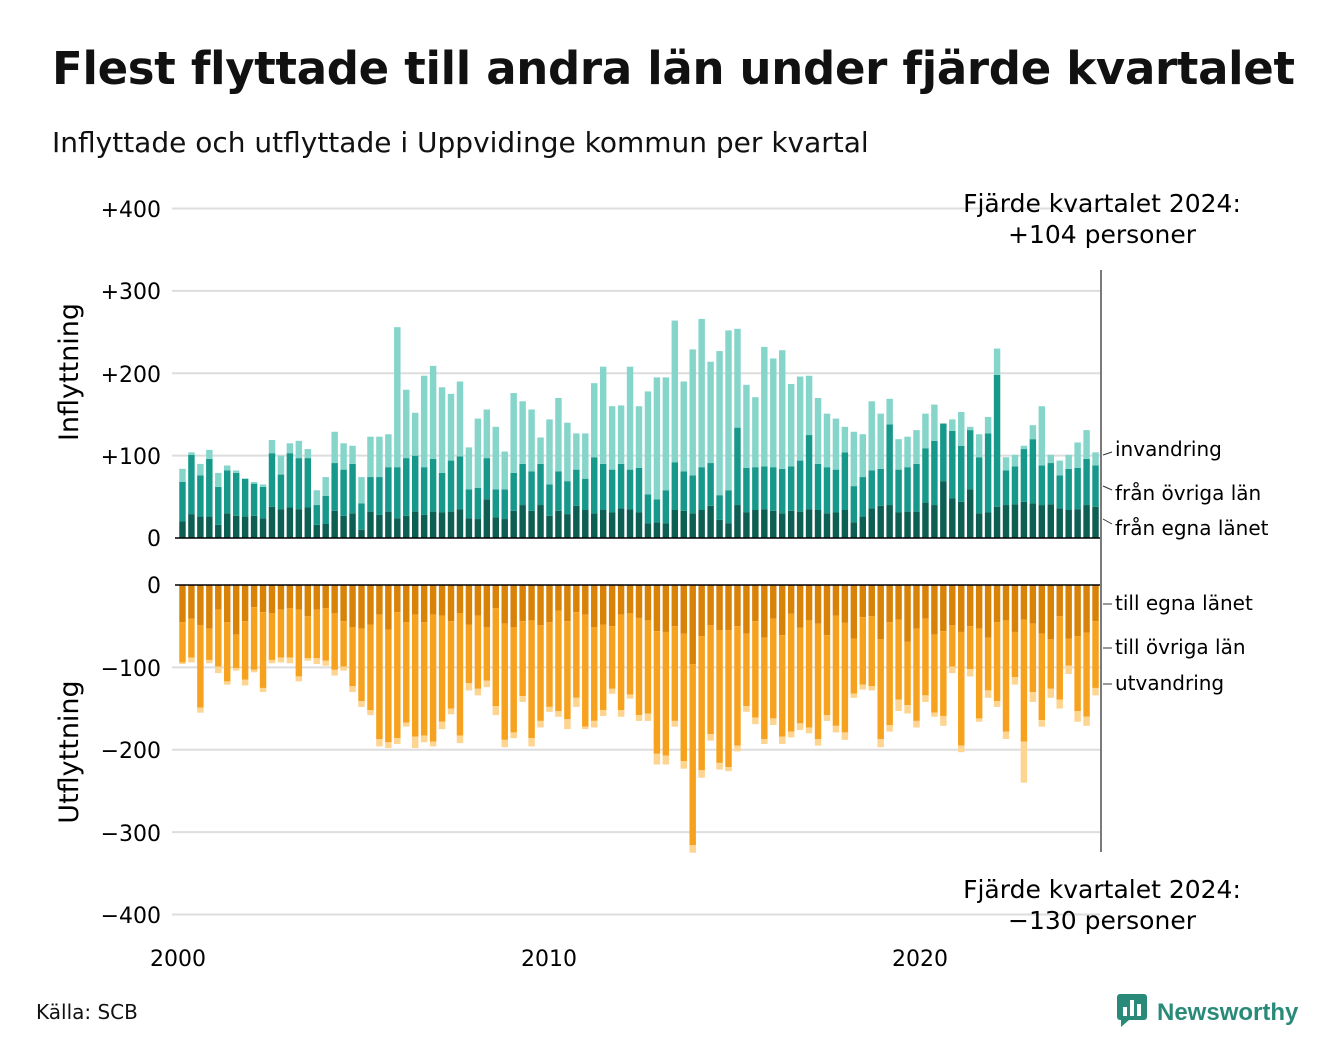 The height and width of the screenshot is (1060, 1340). What do you see at coordinates (1102, 203) in the screenshot?
I see `annotation-top-line1: Fjärde kvartalet 2024:` at bounding box center [1102, 203].